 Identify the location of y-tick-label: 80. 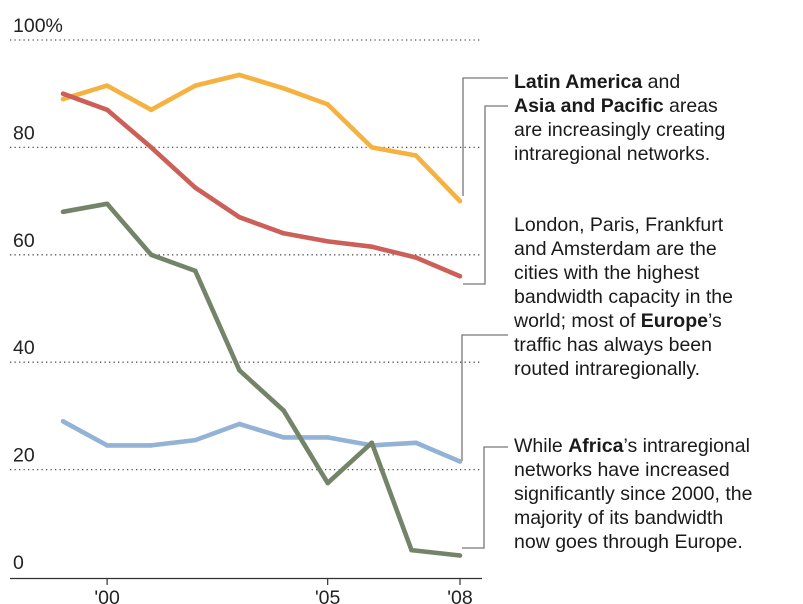
(24, 133).